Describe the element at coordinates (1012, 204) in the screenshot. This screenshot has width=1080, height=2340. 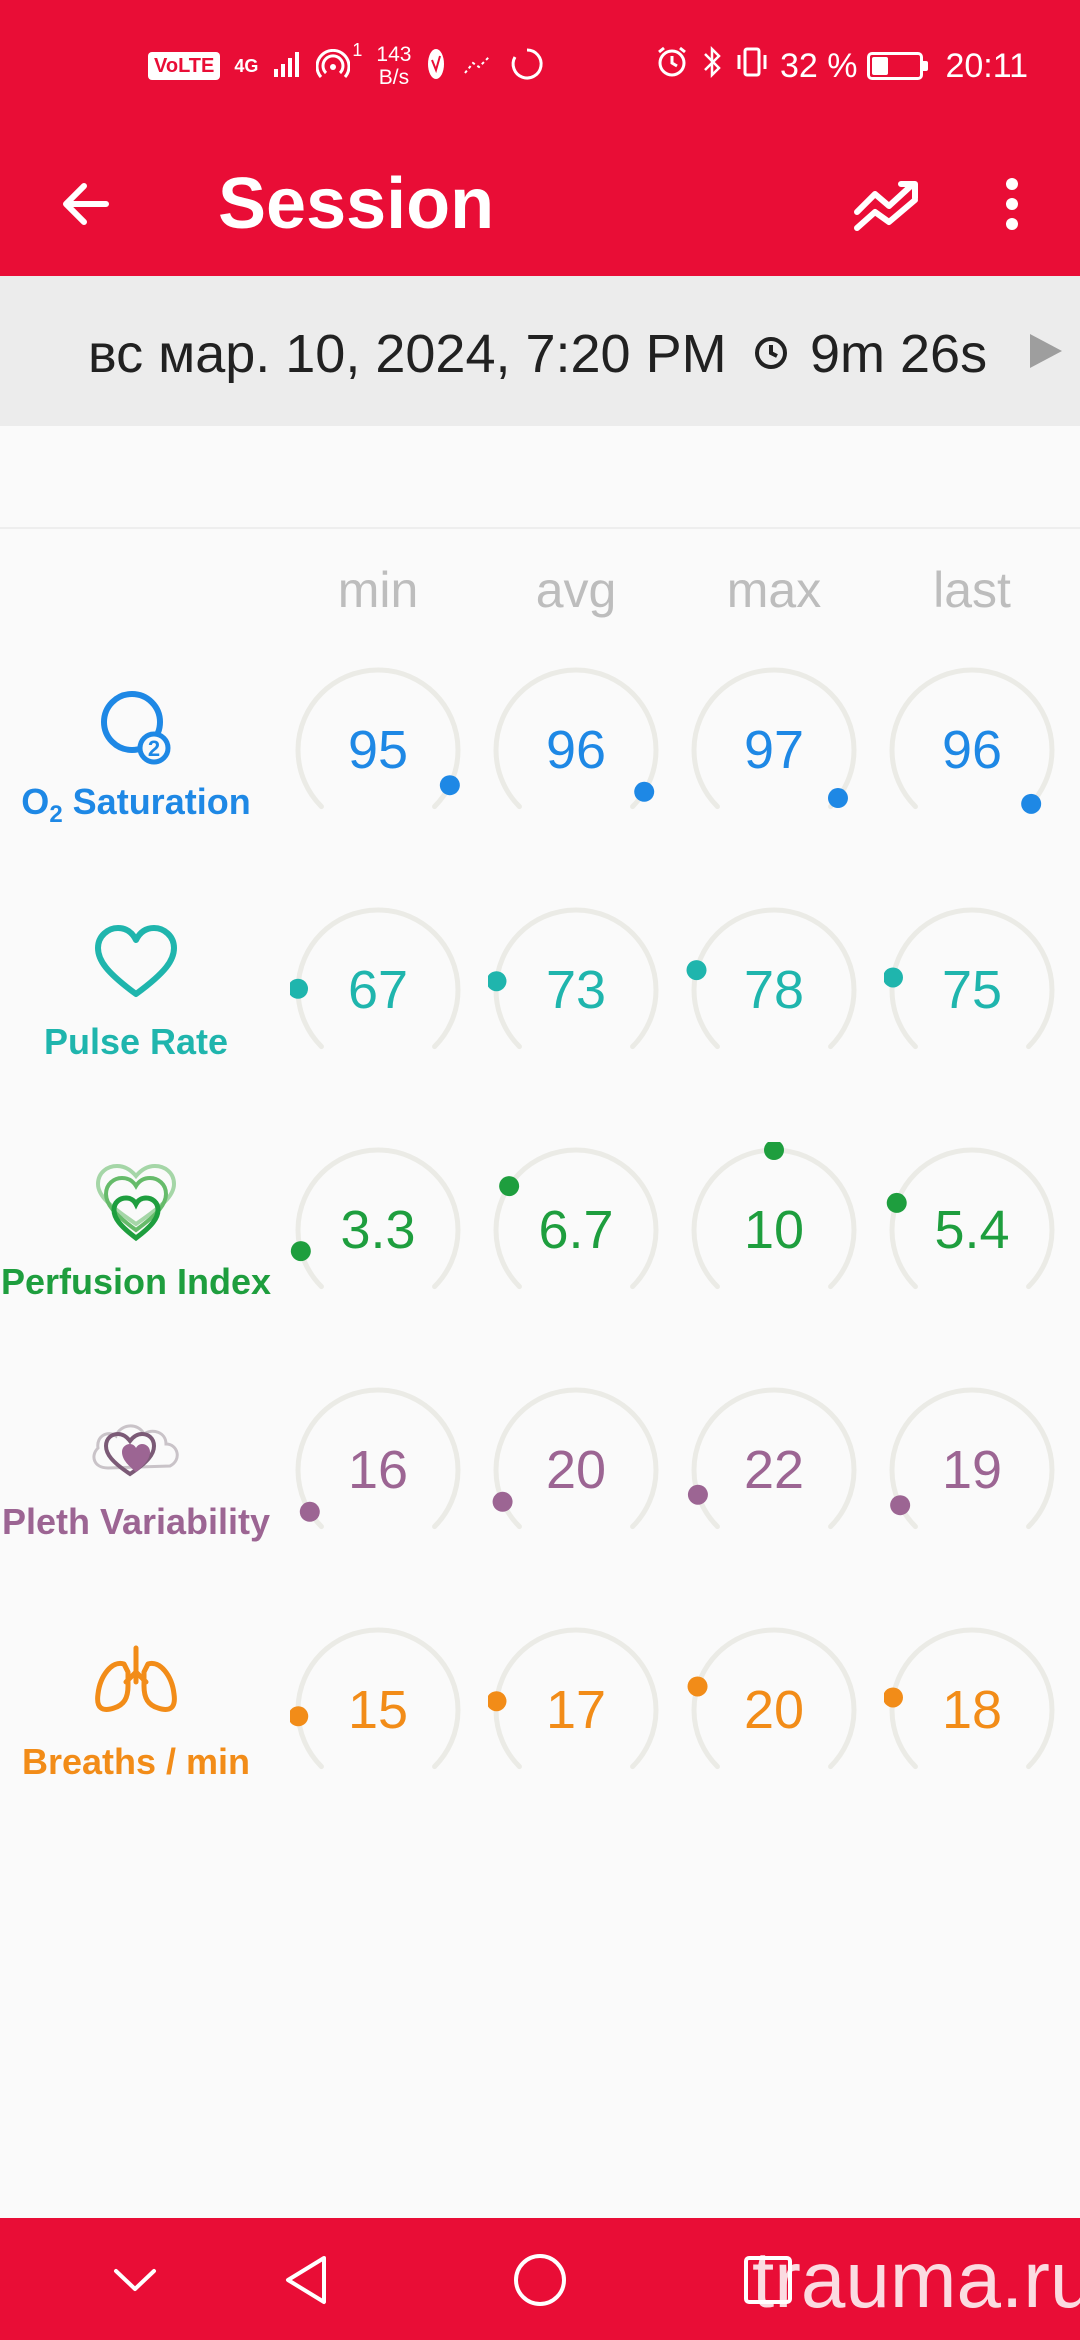
I see `more-options-button` at that location.